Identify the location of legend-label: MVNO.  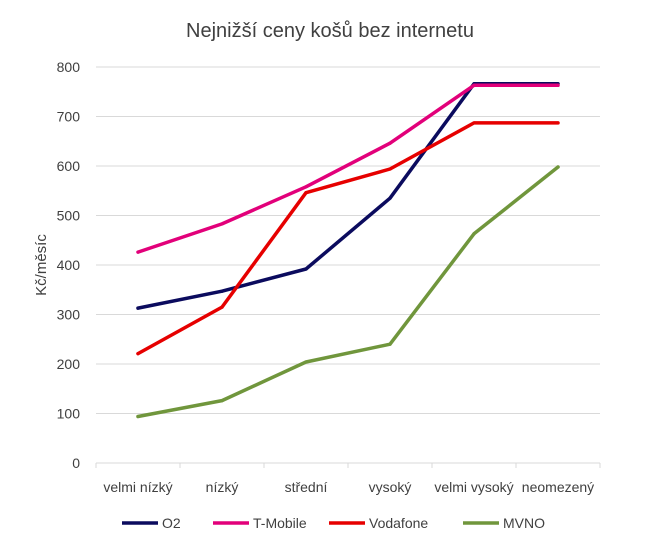
(524, 523).